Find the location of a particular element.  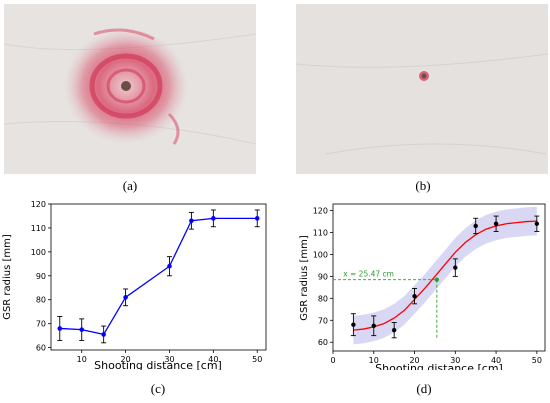

caption-a: (a) is located at coordinates (130, 185).